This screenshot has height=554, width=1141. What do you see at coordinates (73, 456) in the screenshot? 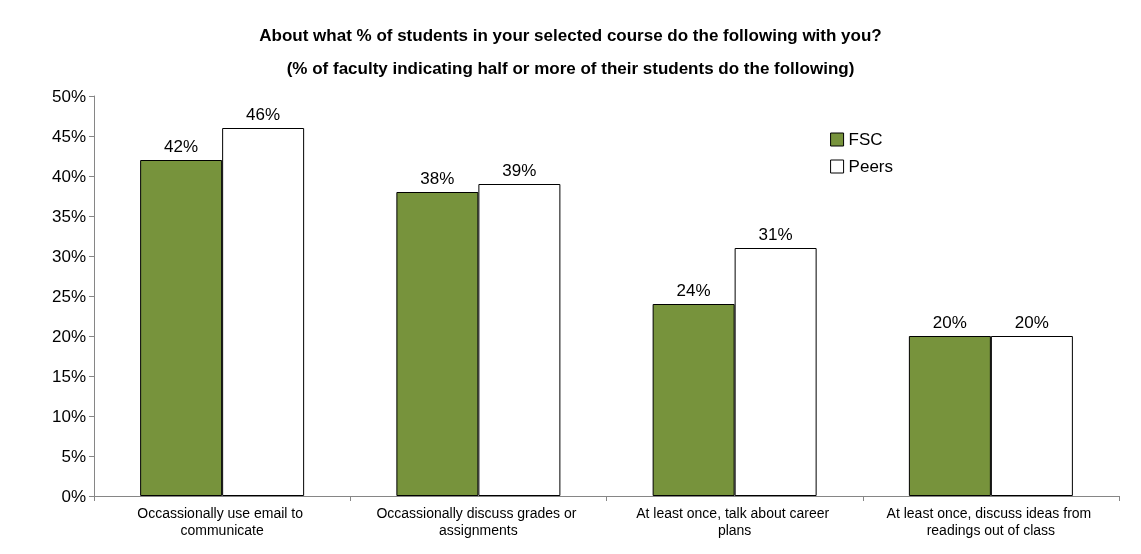
I see `y-tick-label: 5%` at bounding box center [73, 456].